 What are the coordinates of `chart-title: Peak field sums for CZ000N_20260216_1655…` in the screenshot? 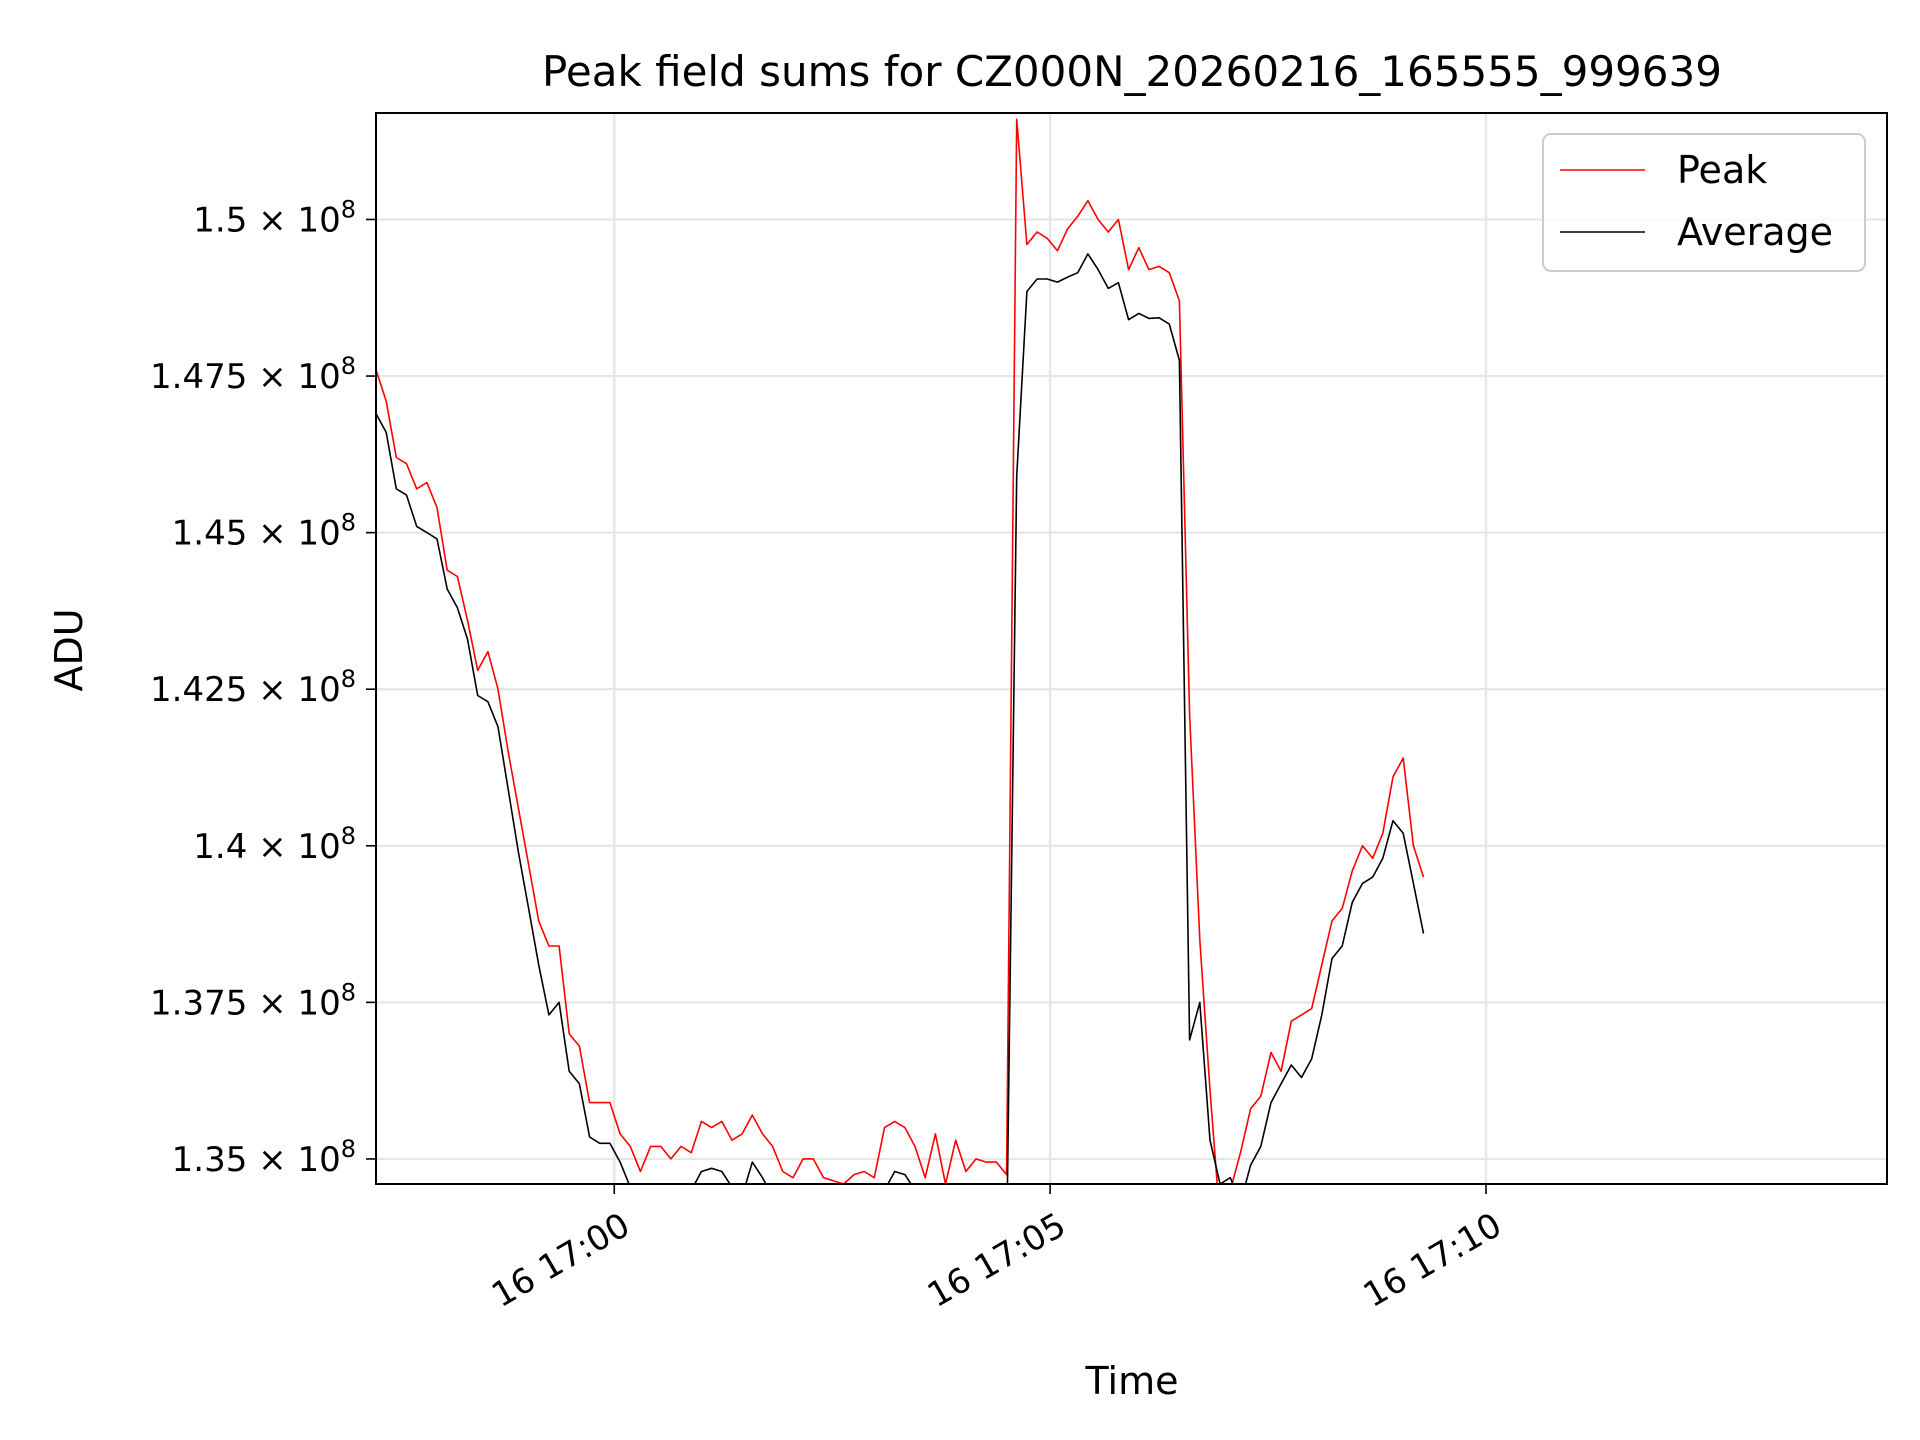 It's located at (1132, 71).